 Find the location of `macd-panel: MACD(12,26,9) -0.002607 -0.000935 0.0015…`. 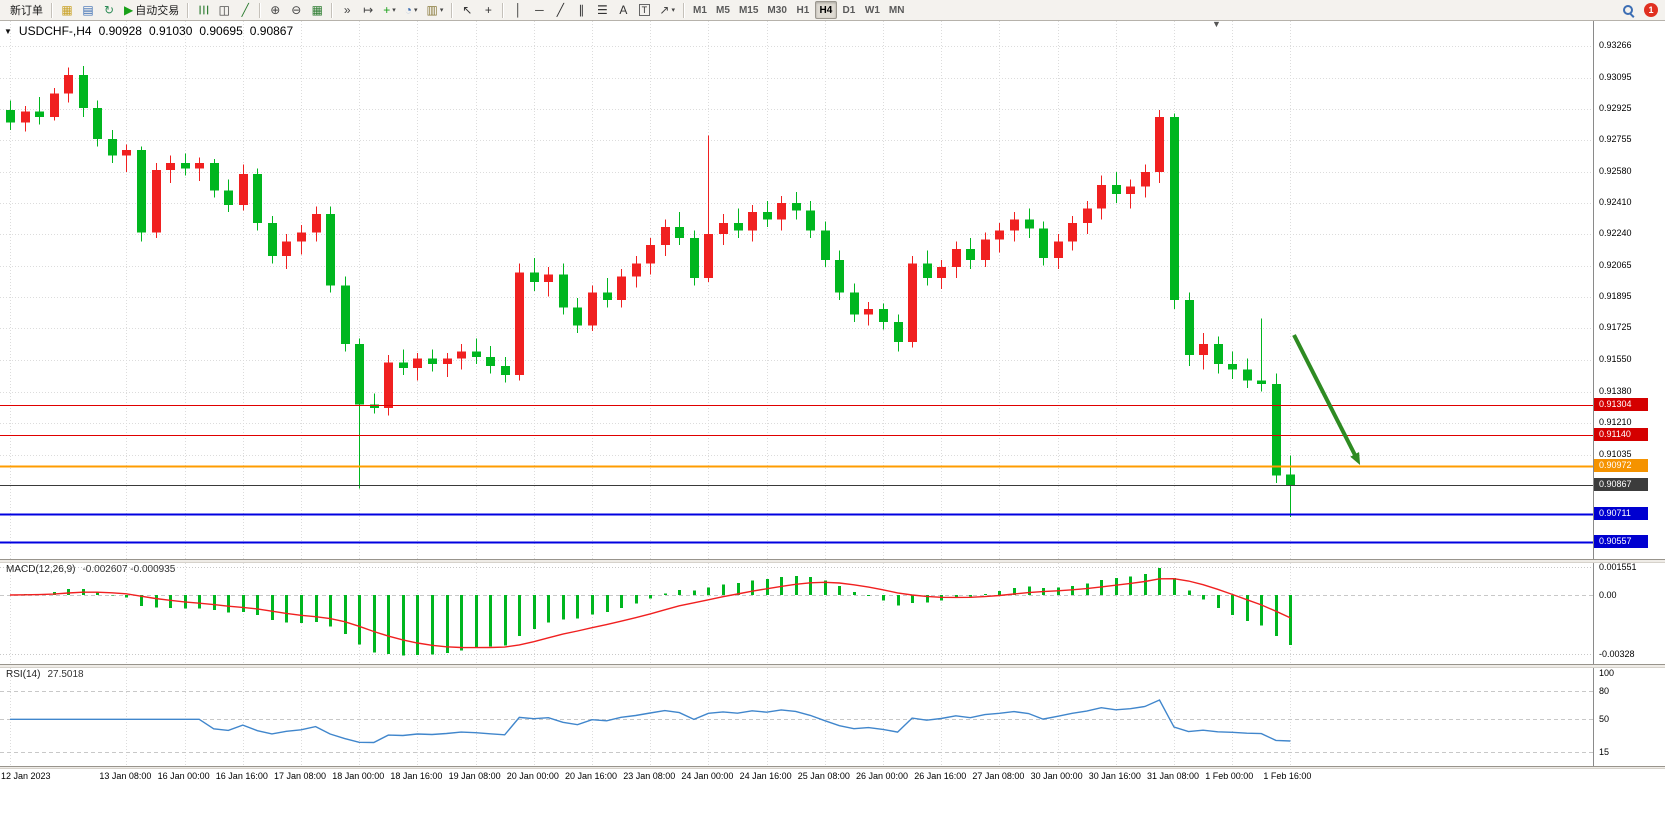

macd-panel: MACD(12,26,9) -0.002607 -0.000935 0.0015… is located at coordinates (832, 612).